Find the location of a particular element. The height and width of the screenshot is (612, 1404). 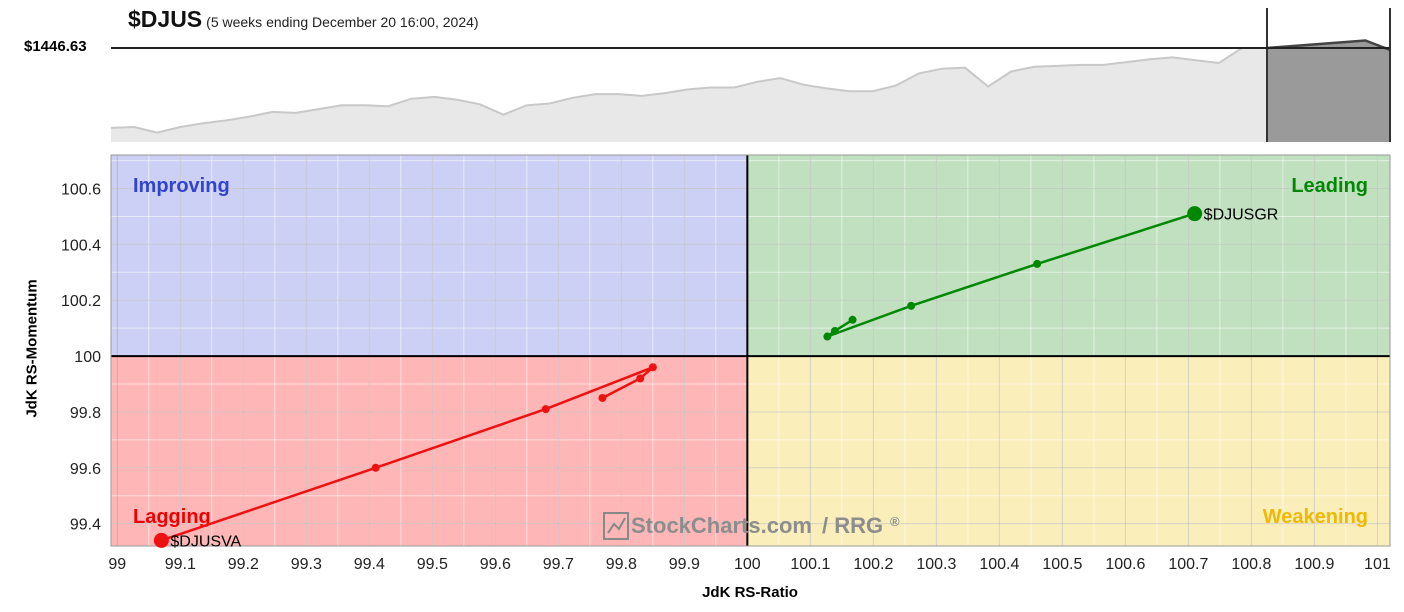

x-tick-label: 100.7 is located at coordinates (1188, 564).